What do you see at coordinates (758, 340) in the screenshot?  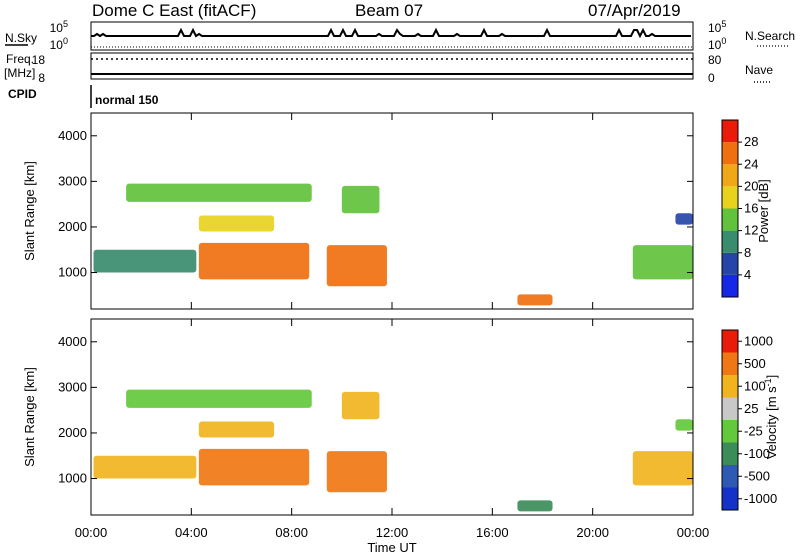 I see `colorbar-tick-label: 1000` at bounding box center [758, 340].